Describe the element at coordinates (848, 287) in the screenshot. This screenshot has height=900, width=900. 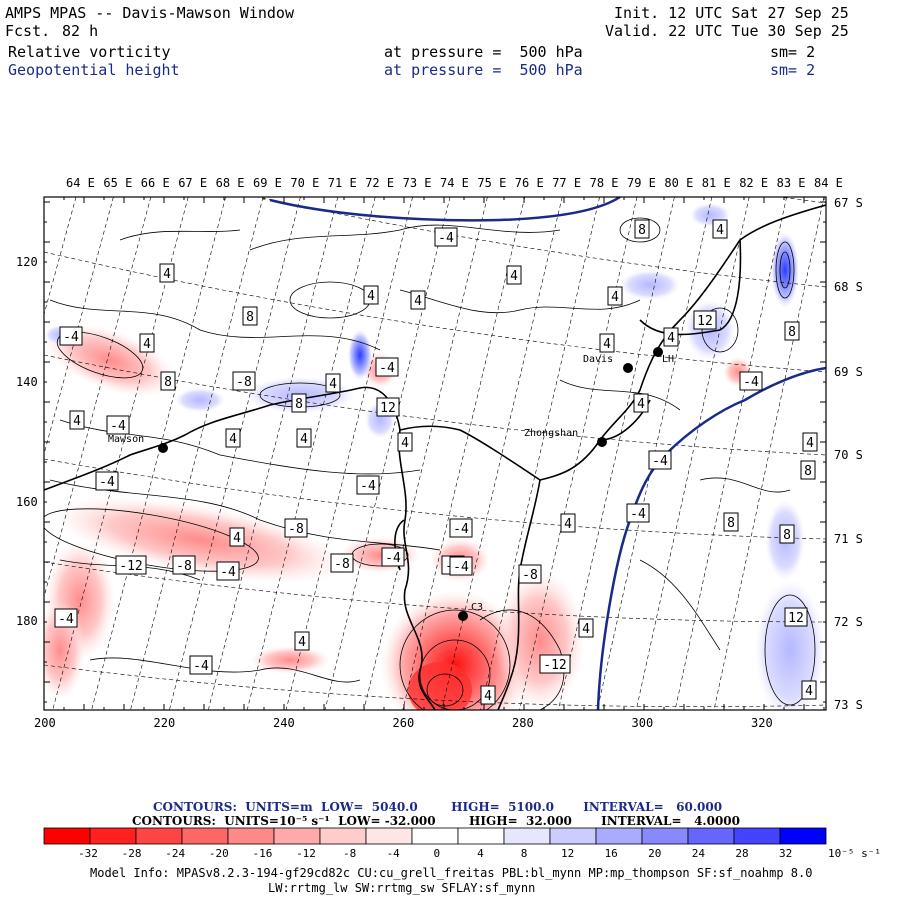
I see `lat-label: 68 S` at that location.